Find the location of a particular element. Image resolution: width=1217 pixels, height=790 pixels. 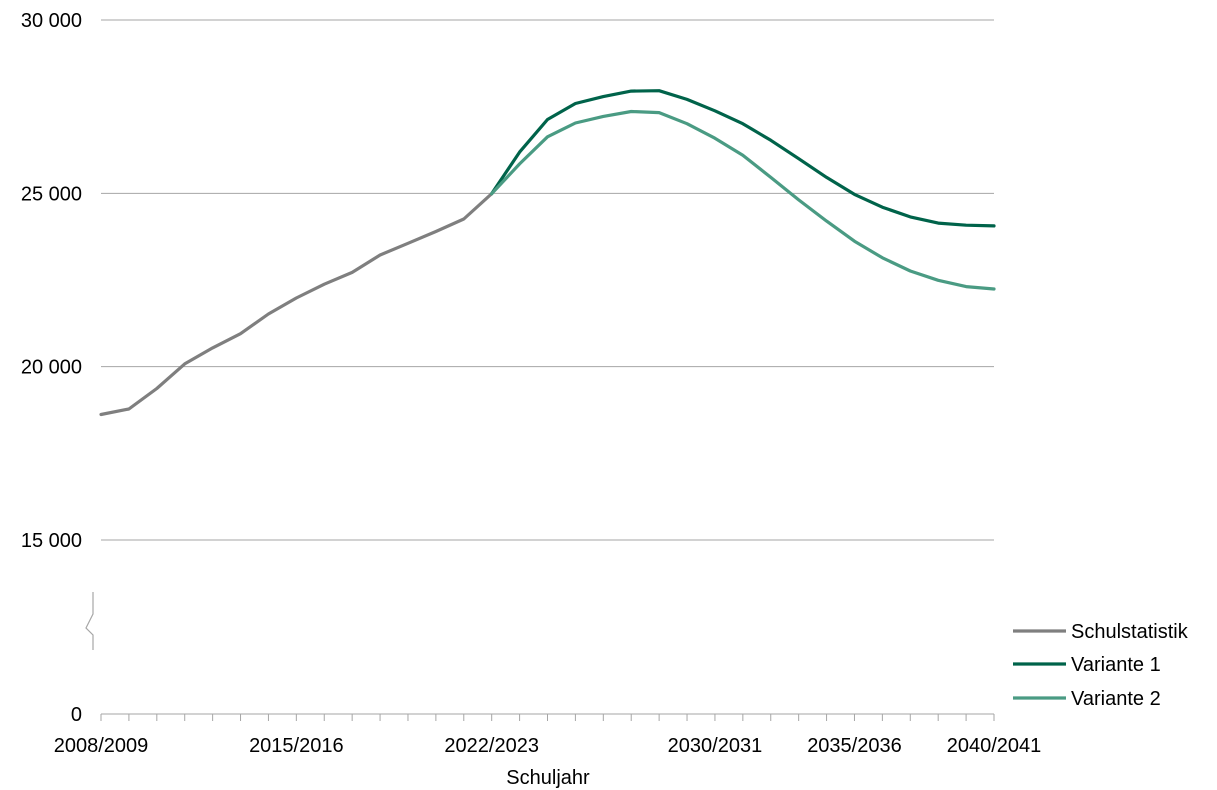

y-tick-label: 20 000 is located at coordinates (51, 368).